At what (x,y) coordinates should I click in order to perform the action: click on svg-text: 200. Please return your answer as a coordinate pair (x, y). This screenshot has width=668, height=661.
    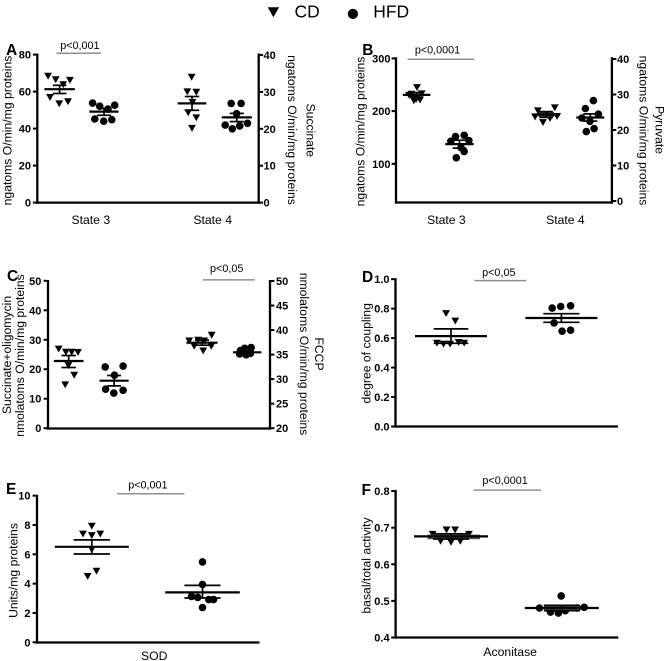
    Looking at the image, I should click on (381, 112).